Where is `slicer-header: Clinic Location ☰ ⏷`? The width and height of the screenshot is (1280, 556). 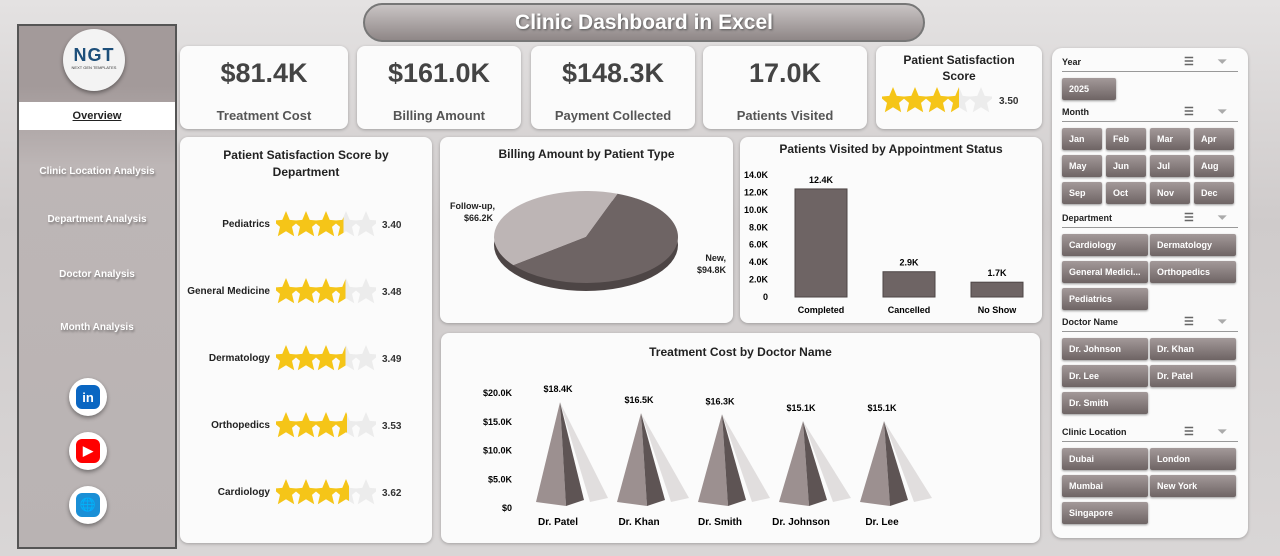 slicer-header: Clinic Location ☰ ⏷ is located at coordinates (1150, 434).